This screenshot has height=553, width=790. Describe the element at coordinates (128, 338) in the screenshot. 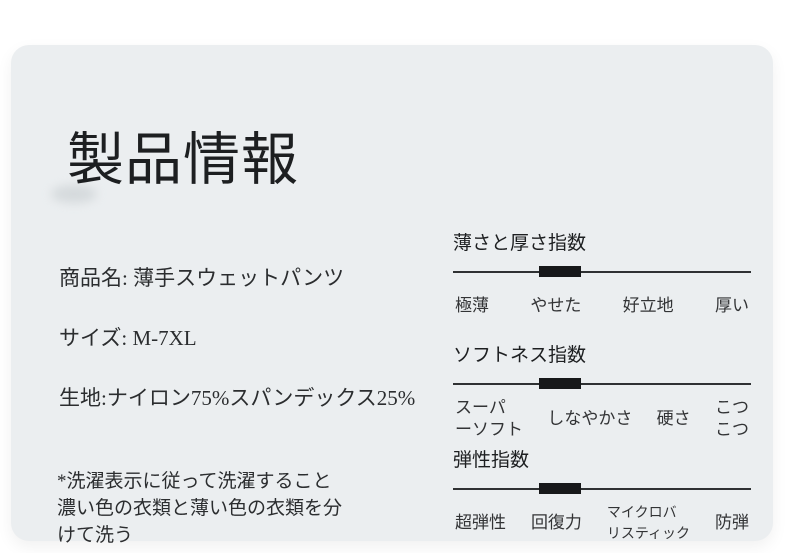

I see `product-size: サイズ: M-7XL` at that location.